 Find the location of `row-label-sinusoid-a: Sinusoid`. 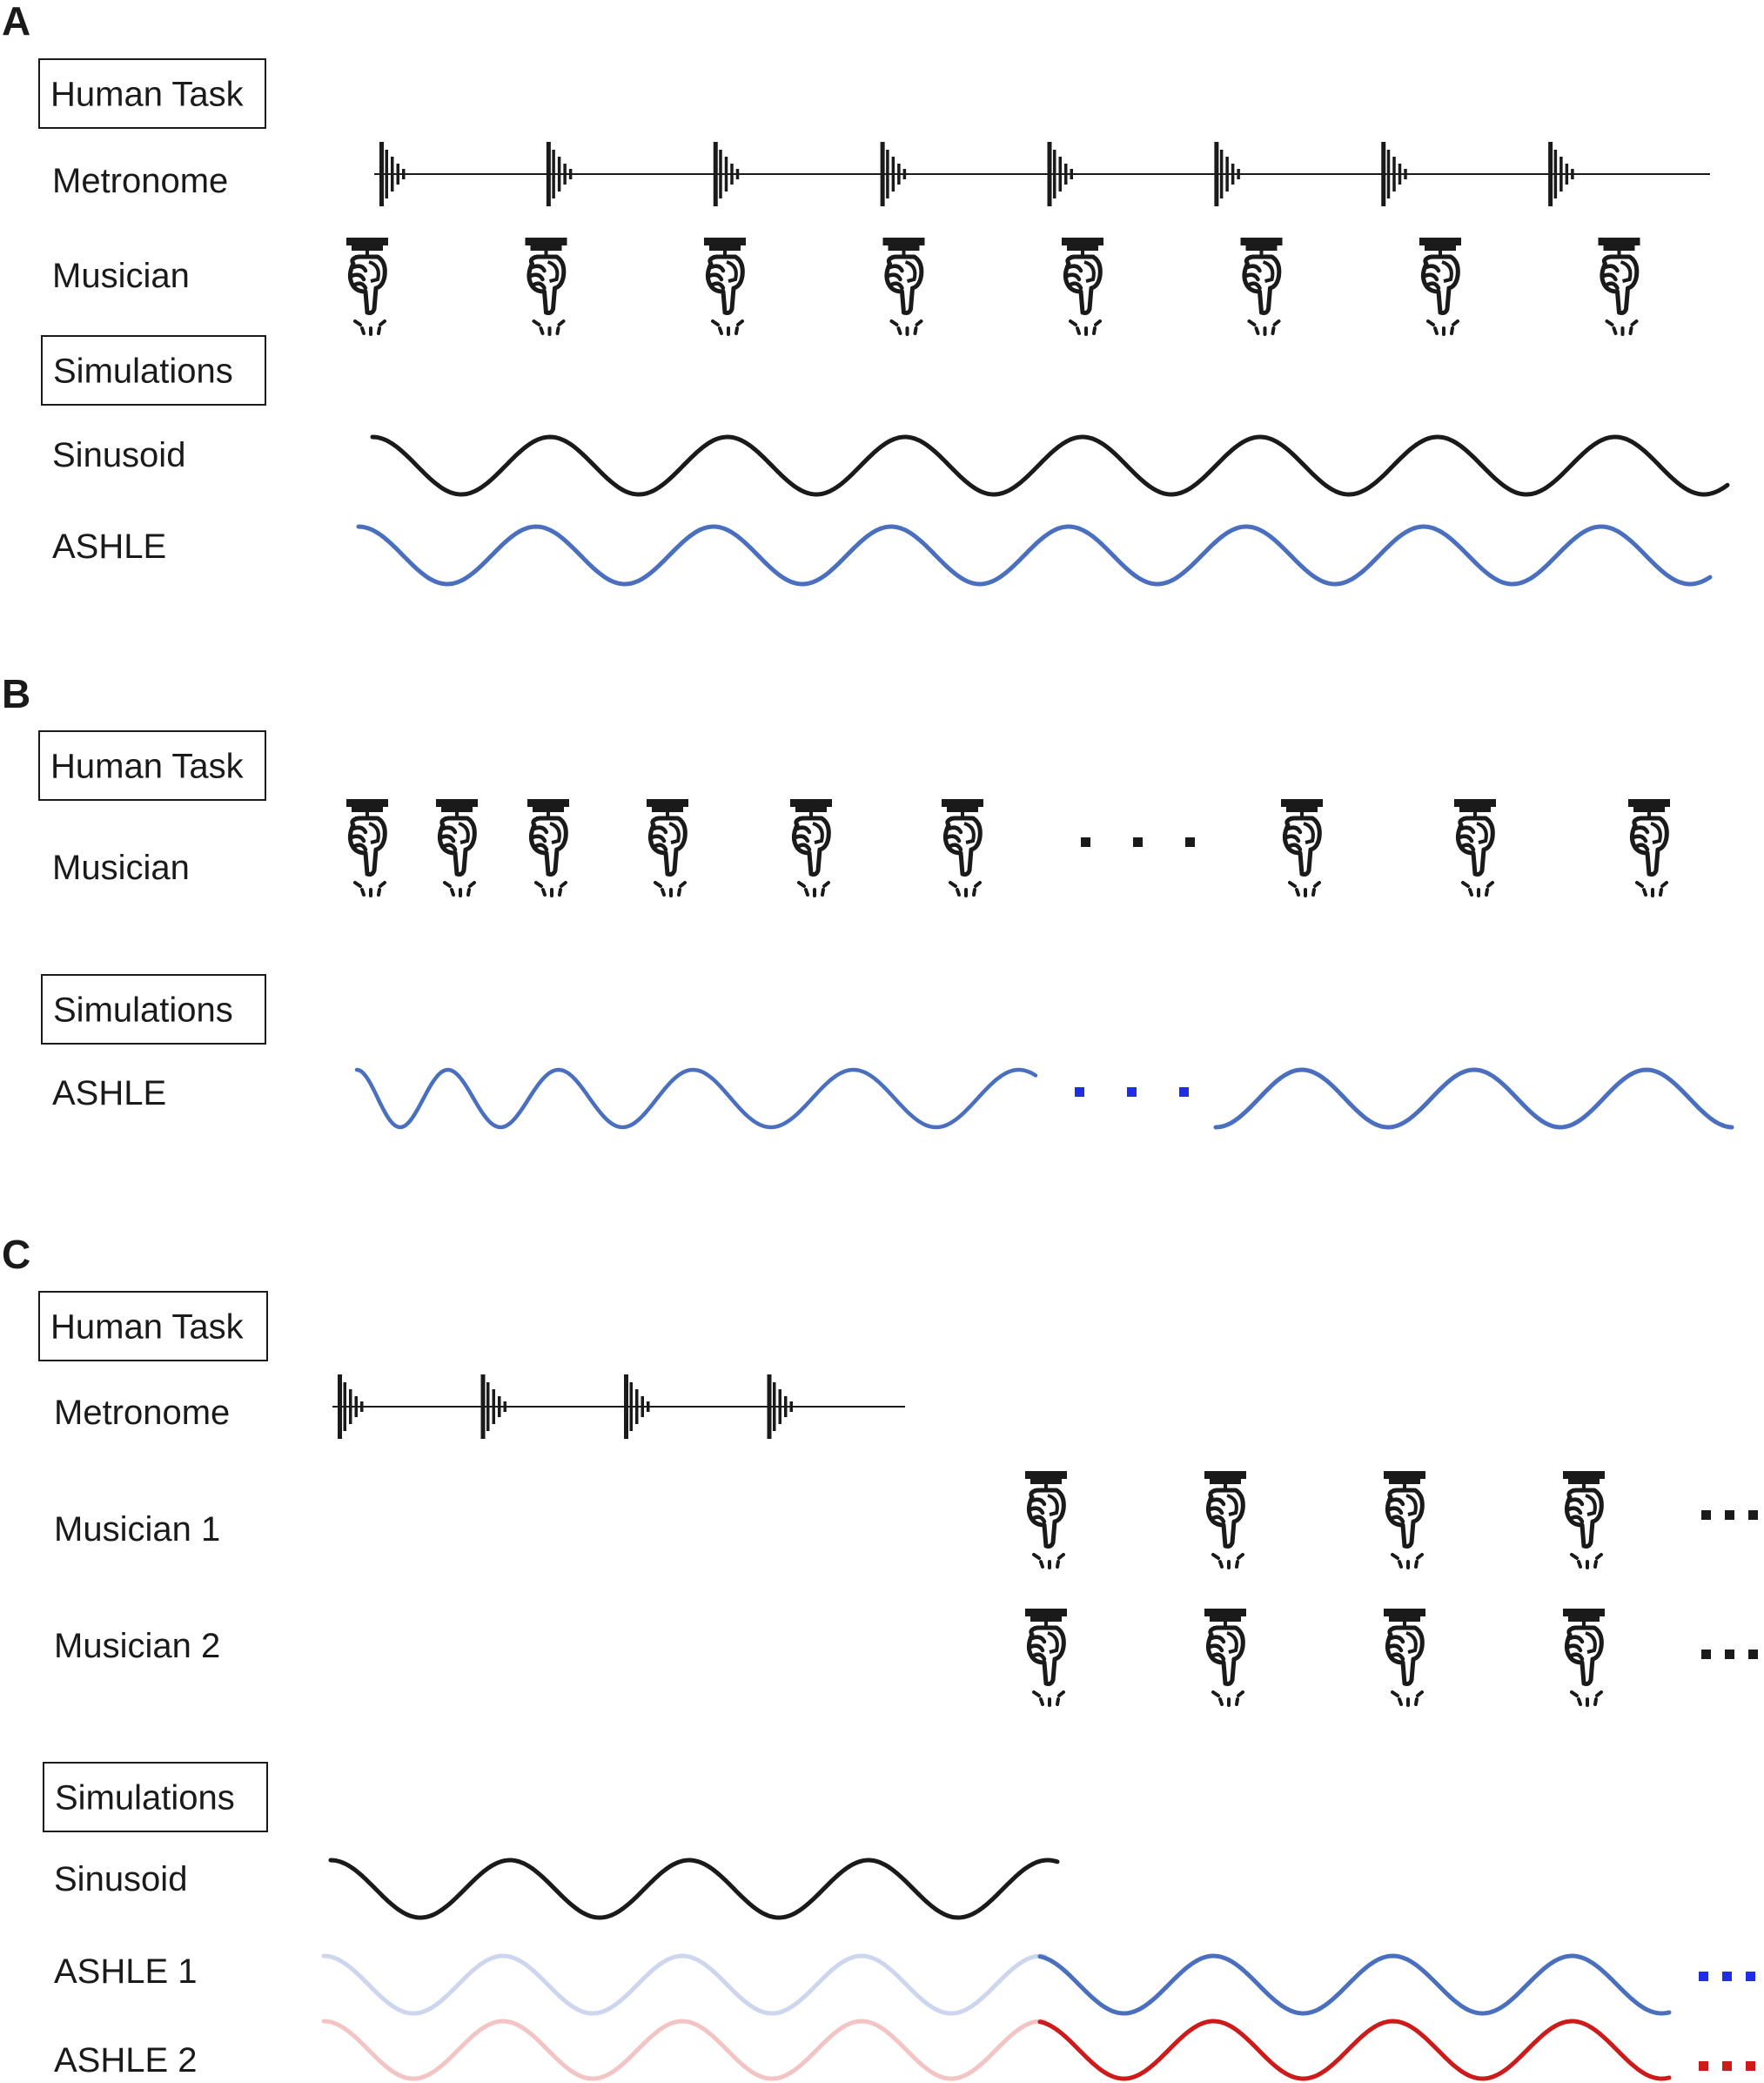

row-label-sinusoid-a: Sinusoid is located at coordinates (119, 455).